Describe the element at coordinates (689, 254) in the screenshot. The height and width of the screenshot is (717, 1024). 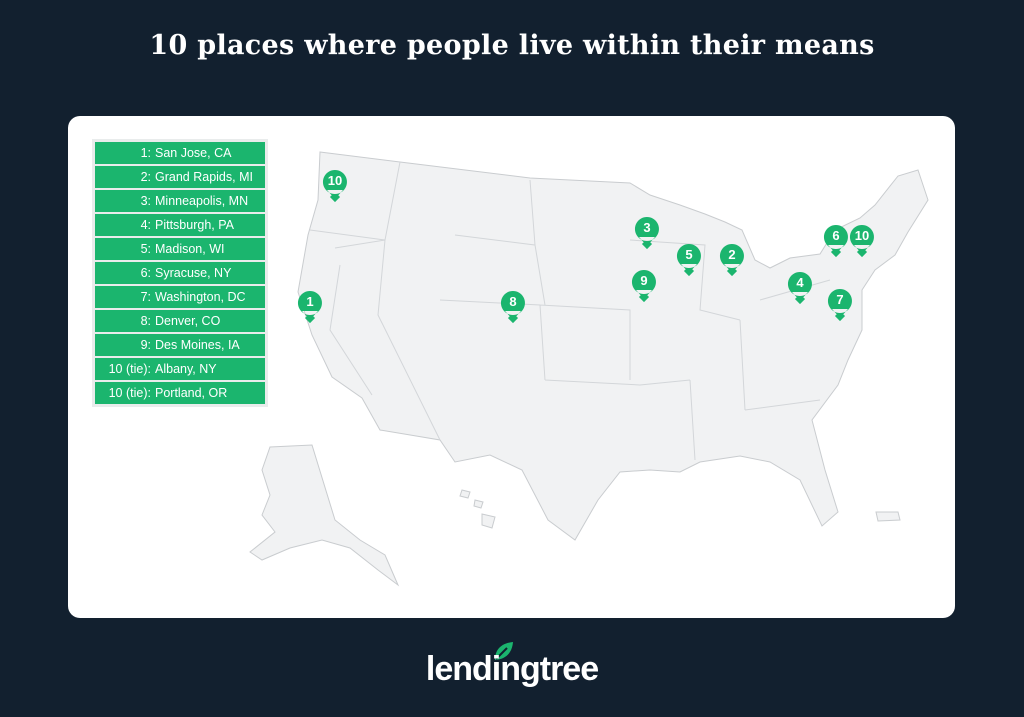
I see `marker-label: 5` at that location.